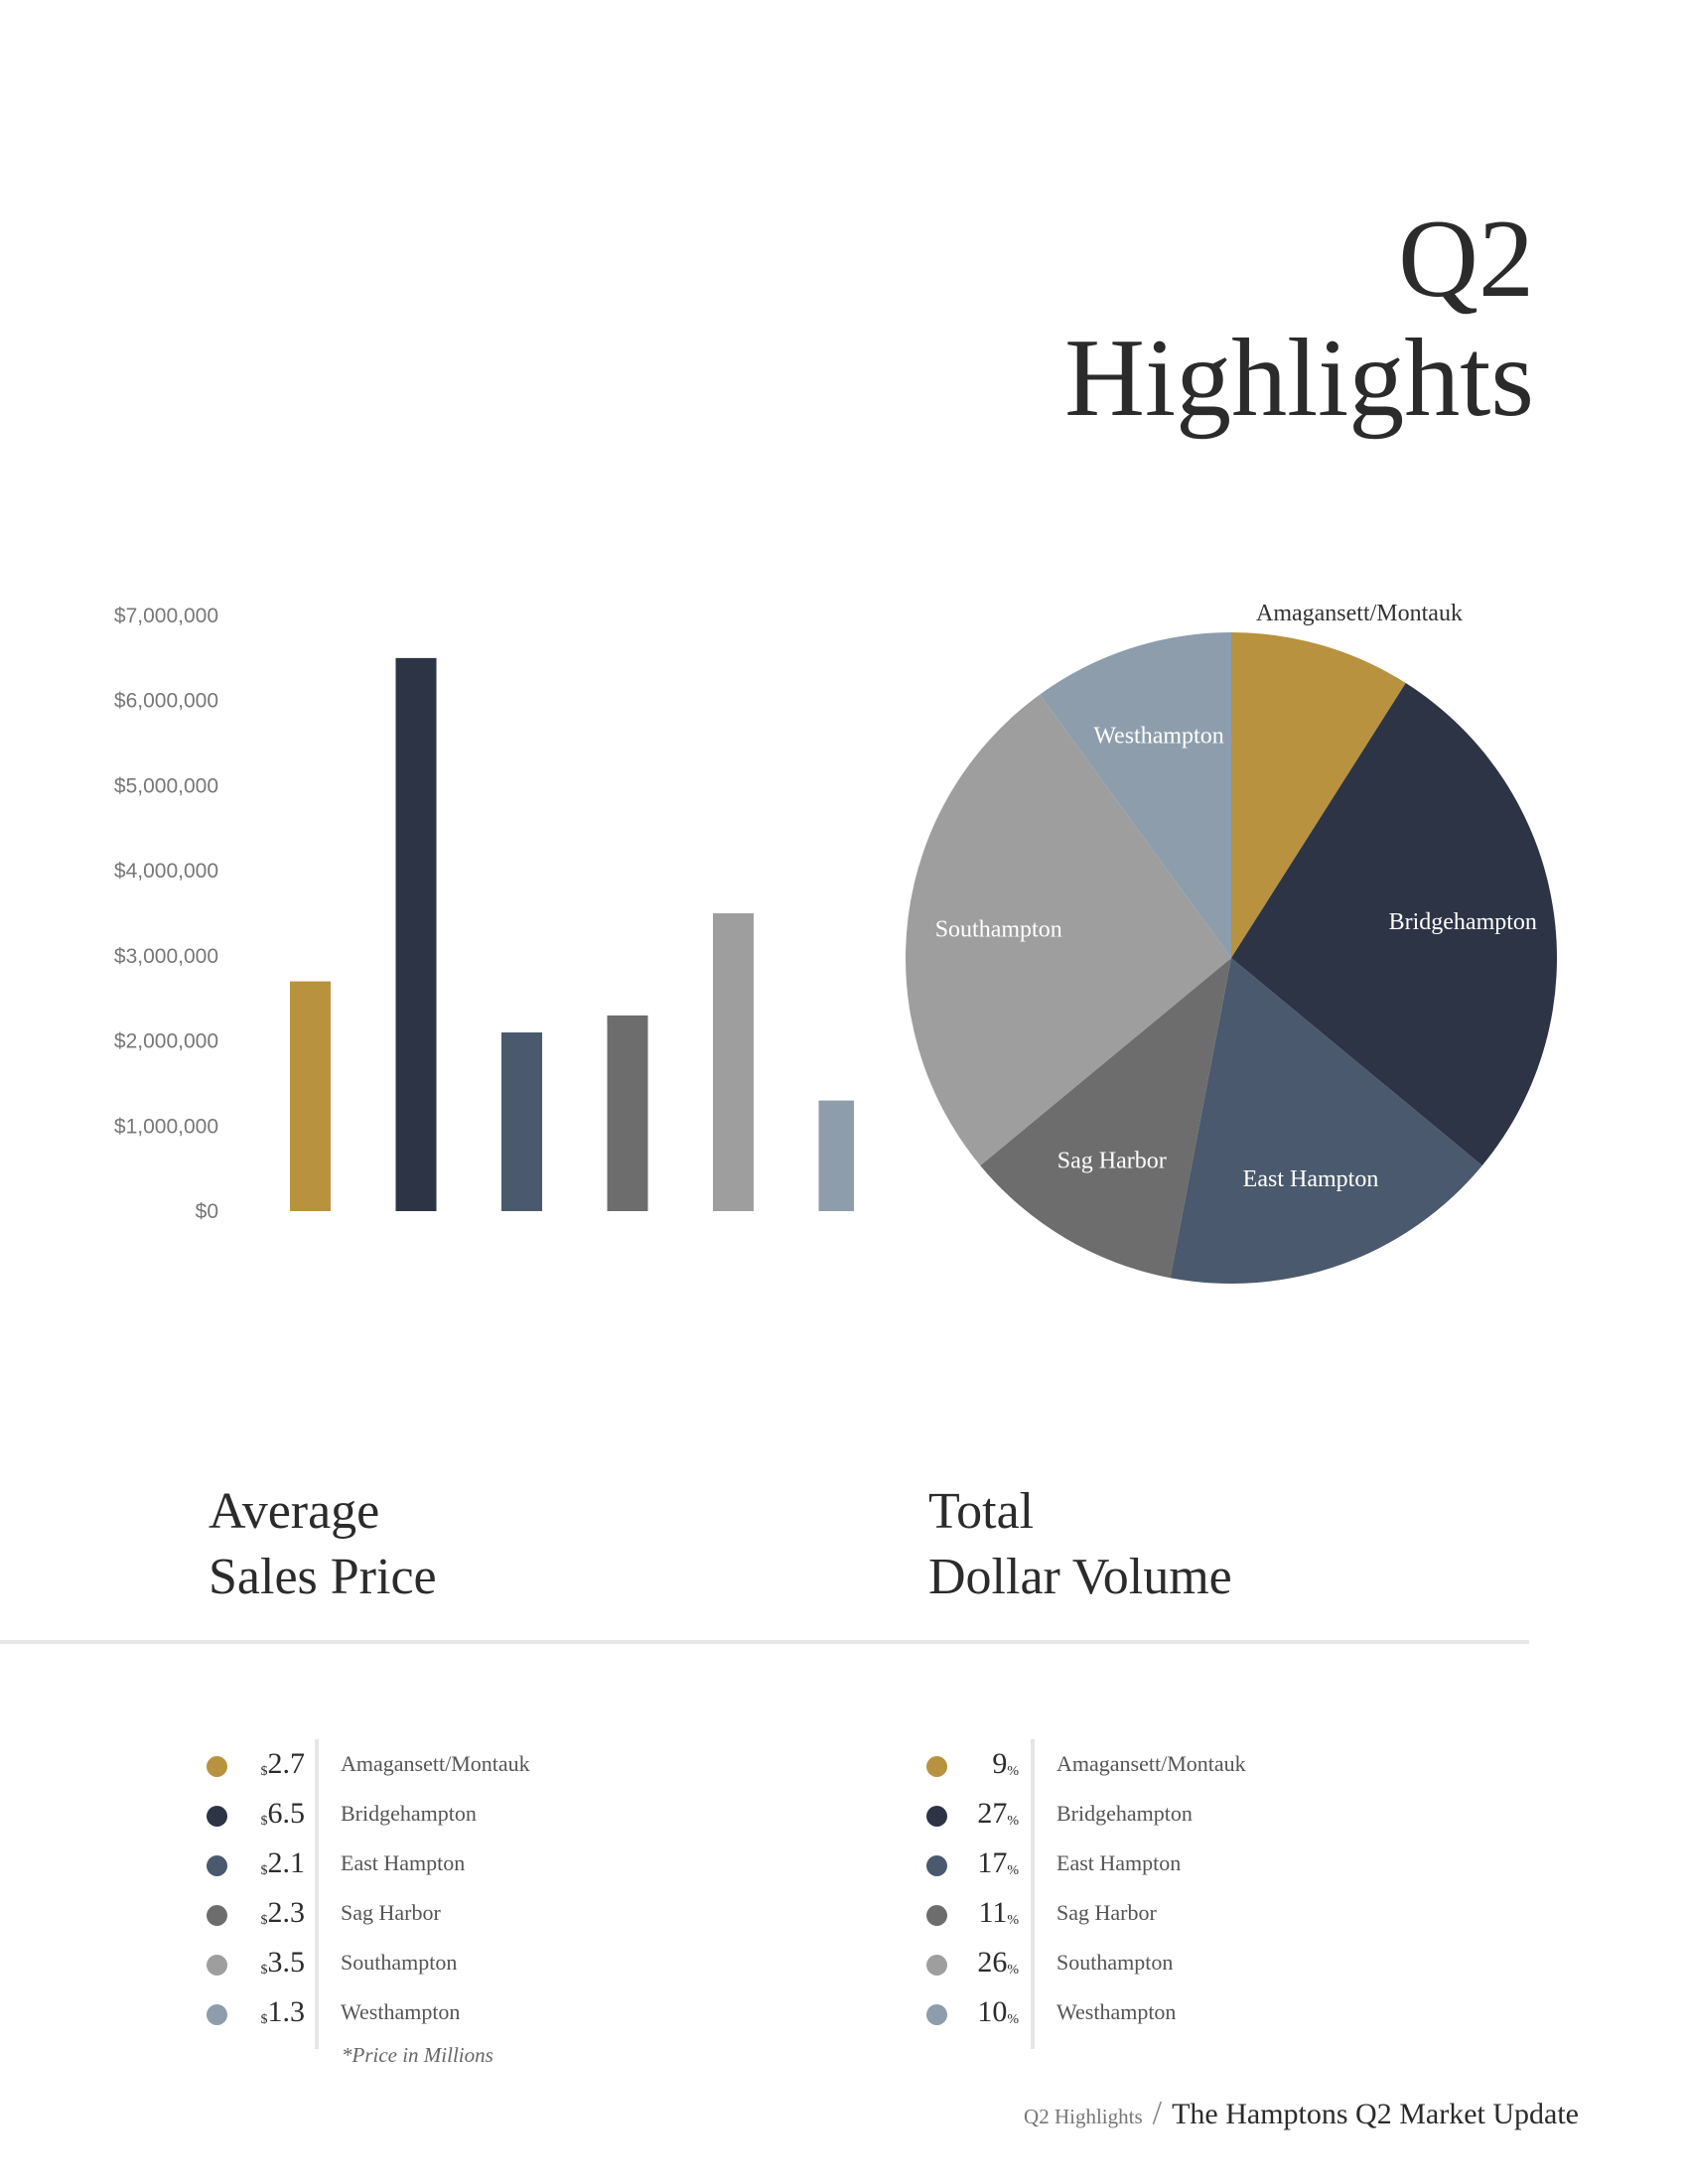  Describe the element at coordinates (836, 1155) in the screenshot. I see `bar-westhampton` at that location.